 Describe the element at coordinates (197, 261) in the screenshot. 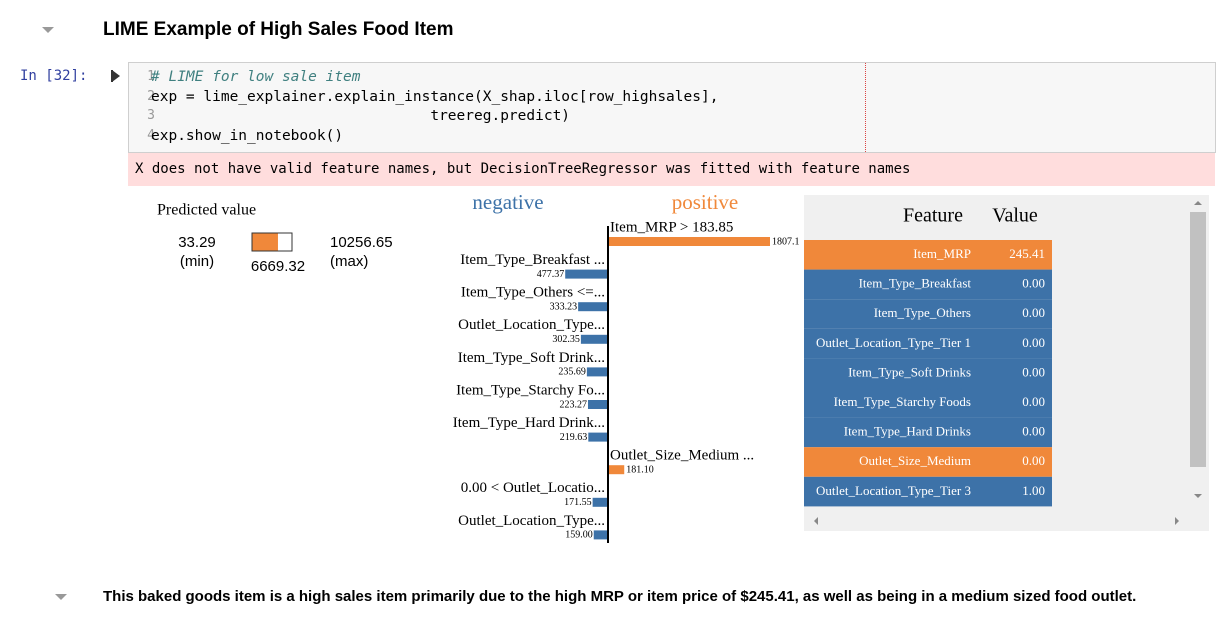

I see `min-label: (min)` at that location.